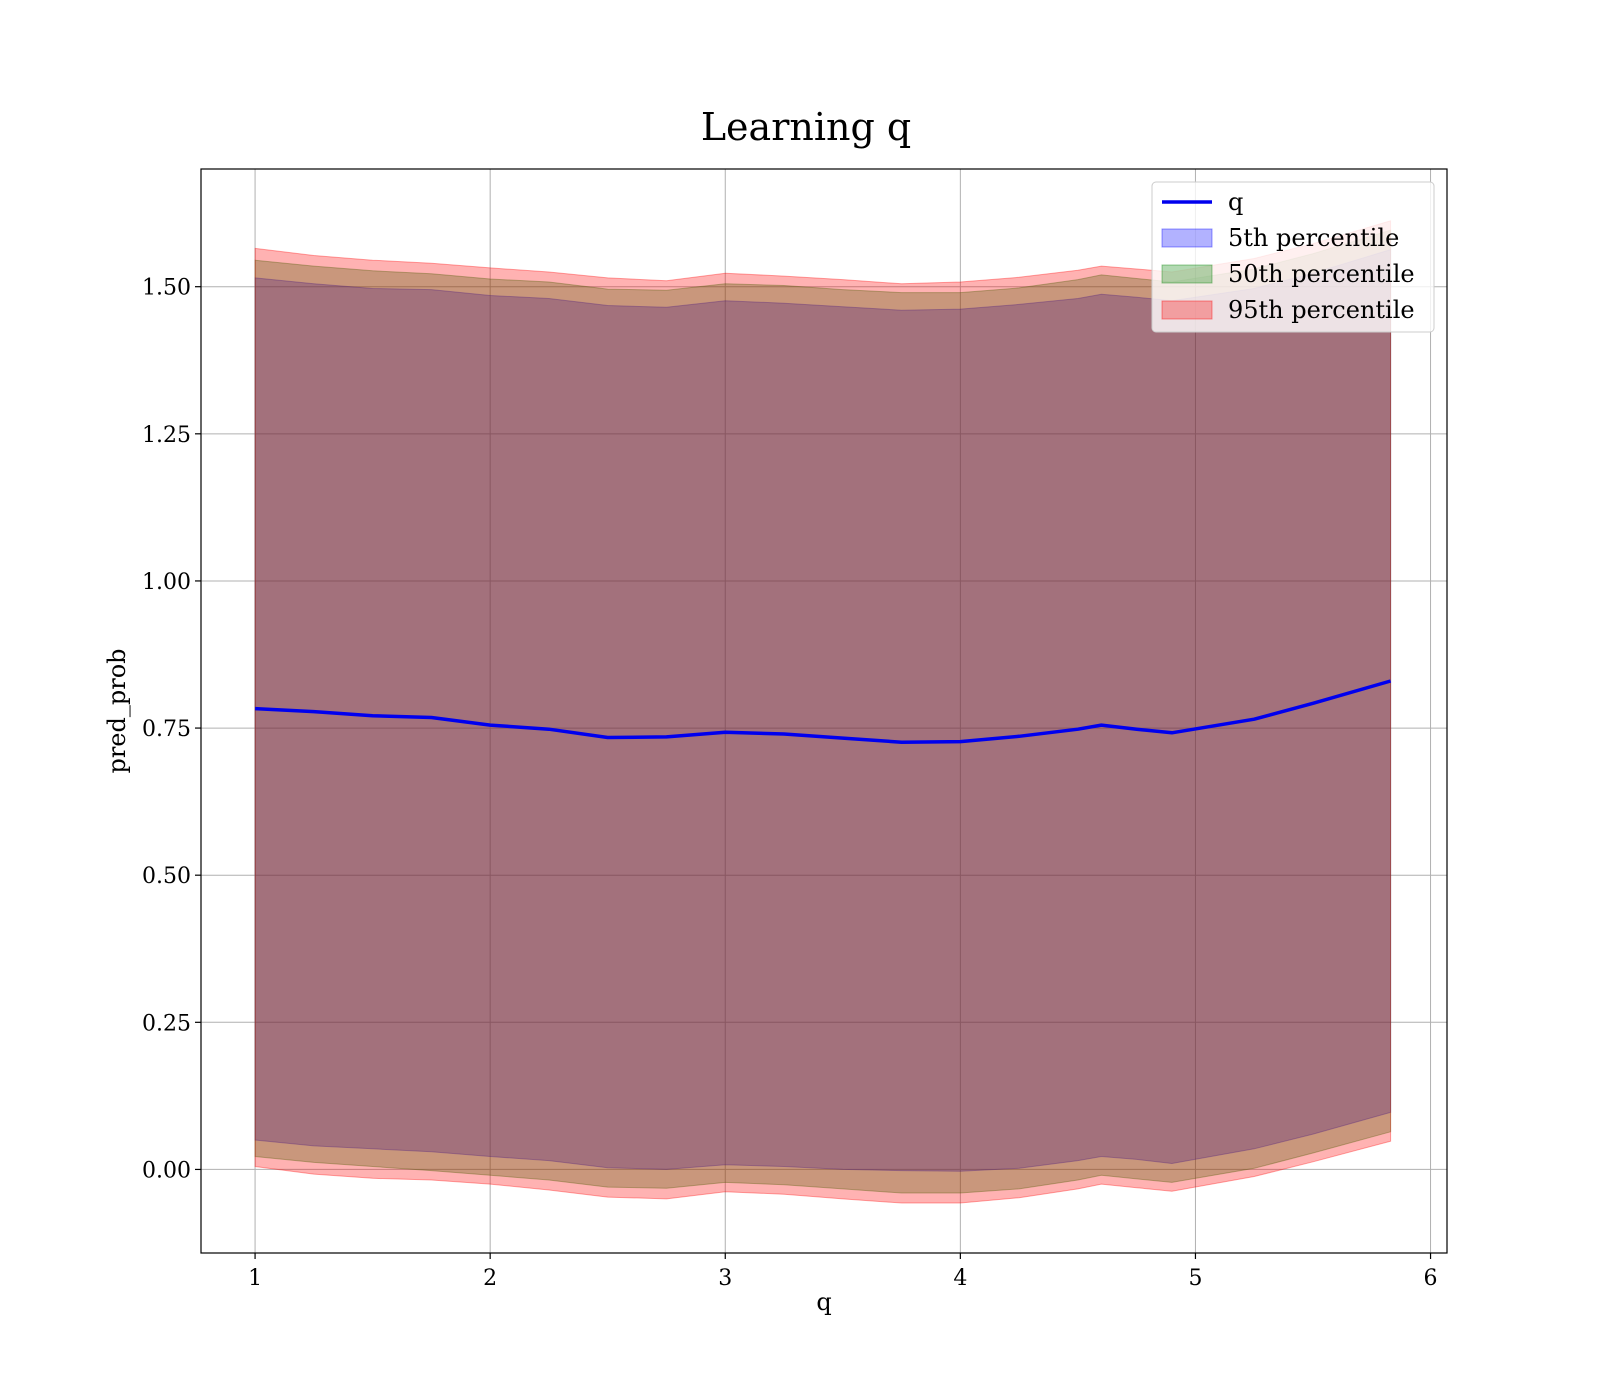 Image resolution: width=1600 pixels, height=1400 pixels. Describe the element at coordinates (166, 435) in the screenshot. I see `y-tick-label: 1.25` at that location.